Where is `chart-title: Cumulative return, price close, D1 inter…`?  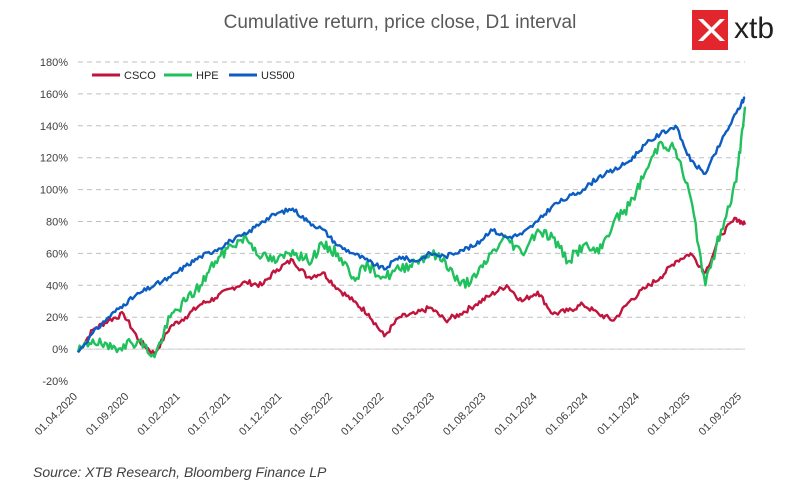 chart-title: Cumulative return, price close, D1 inter… is located at coordinates (400, 22).